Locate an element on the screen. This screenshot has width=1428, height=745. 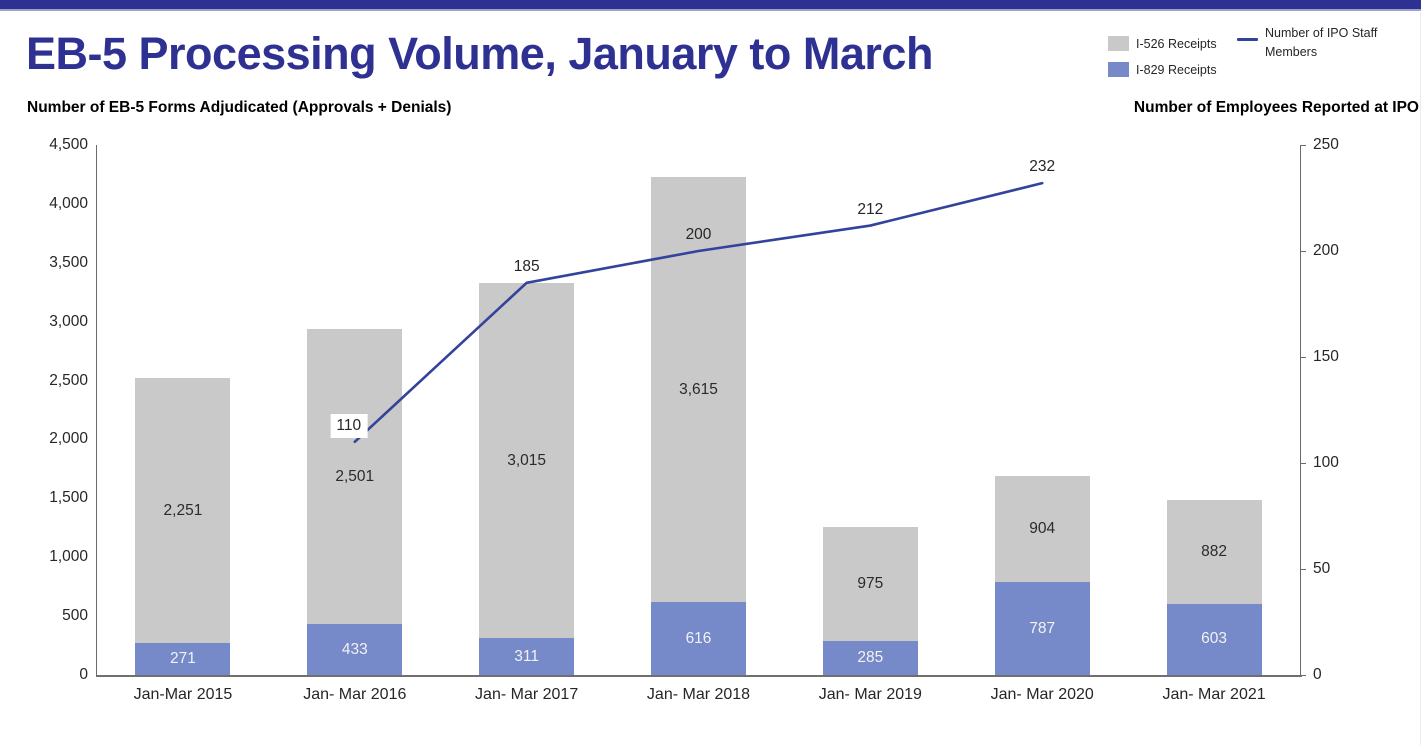
bar-value-label-i829: 271 is located at coordinates (182, 659).